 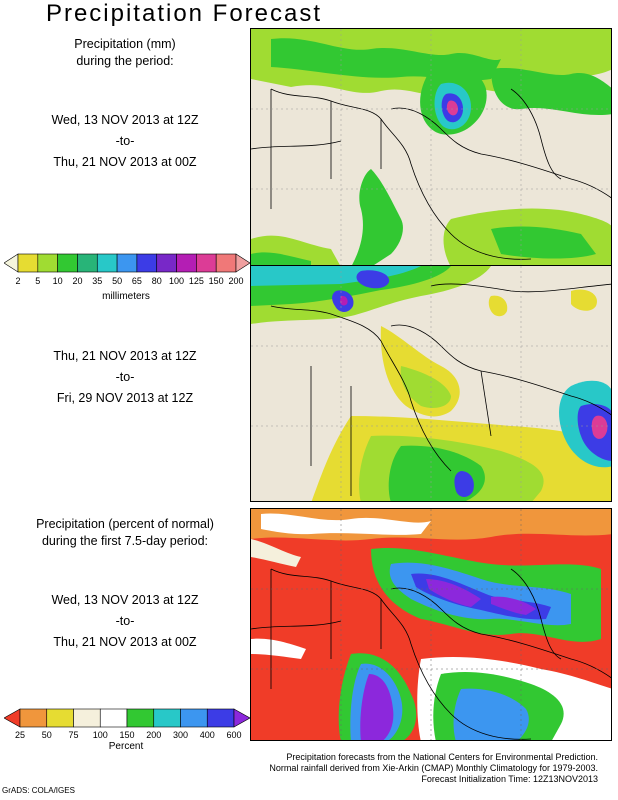 What do you see at coordinates (125, 120) in the screenshot?
I see `panel1-start-date: Wed, 13 NOV 2013 at 12Z` at bounding box center [125, 120].